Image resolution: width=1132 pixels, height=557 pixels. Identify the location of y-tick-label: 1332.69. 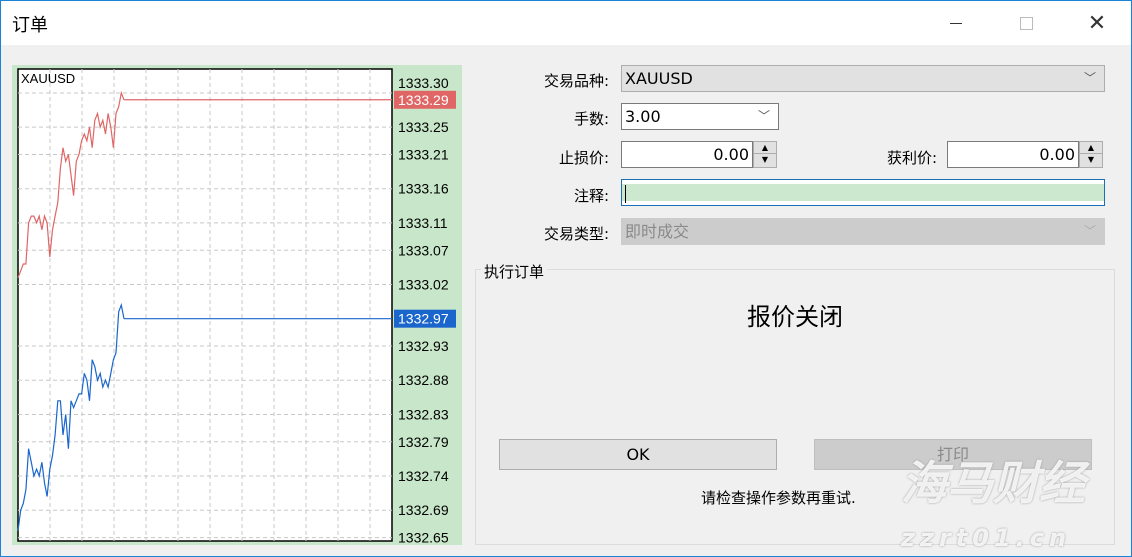
(423, 510).